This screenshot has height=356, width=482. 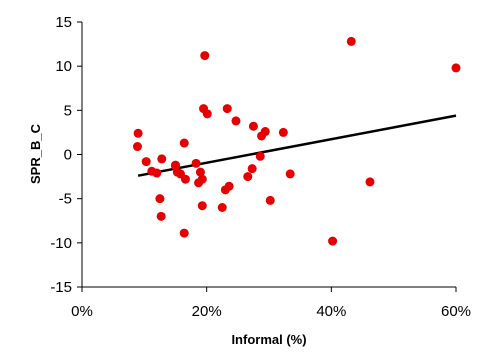 I want to click on x-tick-group: 0% 20% 40% 60%, so click(x=271, y=303).